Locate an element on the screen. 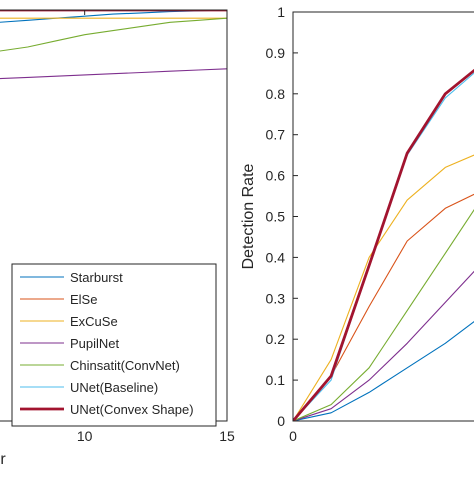 The height and width of the screenshot is (479, 474). y-tick-label: 0 is located at coordinates (281, 421).